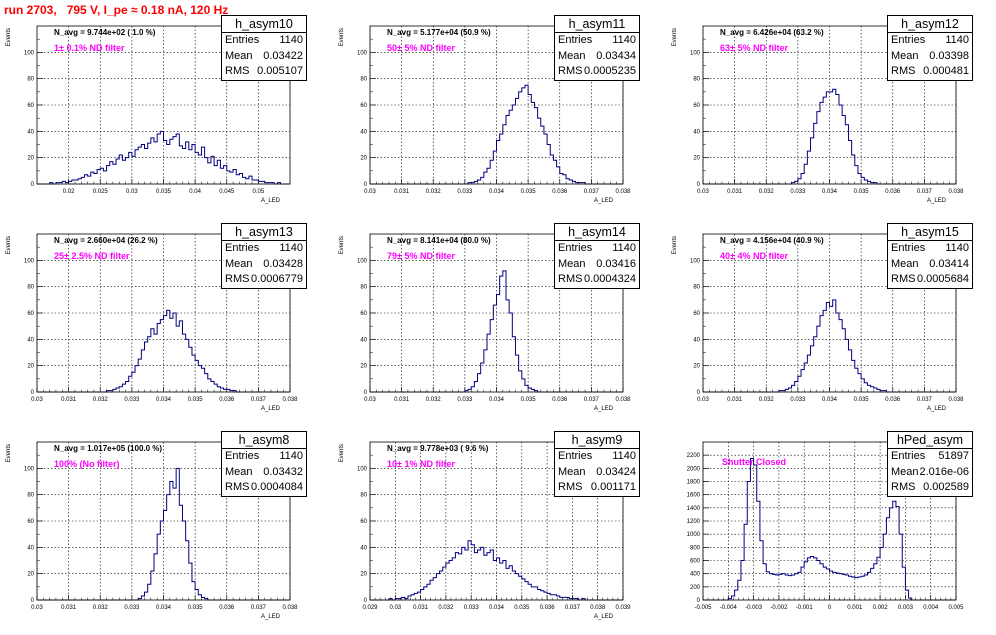  Describe the element at coordinates (881, 608) in the screenshot. I see `x-tick-label: 0.002` at that location.